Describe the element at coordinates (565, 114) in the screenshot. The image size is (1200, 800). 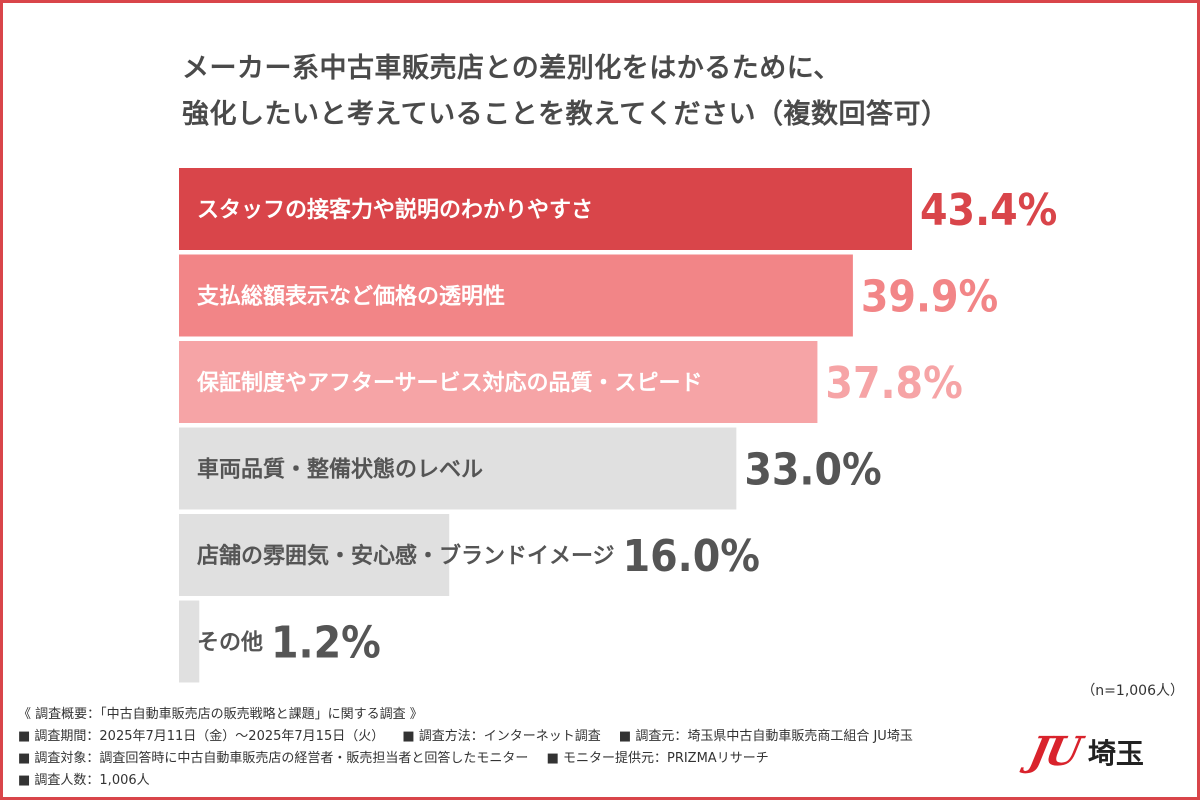
I see `chart-title-line2: 強化したいと考えていることを教えてください（複数回答可）` at that location.